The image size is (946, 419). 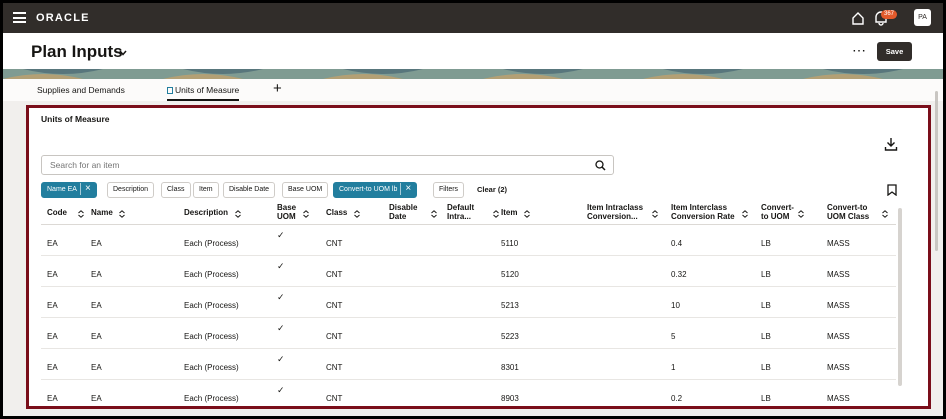 What do you see at coordinates (492, 189) in the screenshot?
I see `clear-filters-button: Clear (2)` at bounding box center [492, 189].